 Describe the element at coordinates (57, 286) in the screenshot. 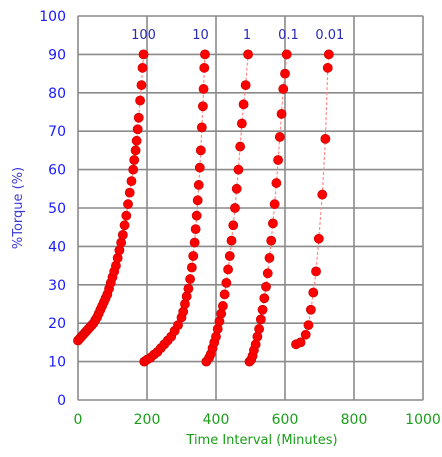

I see `y-tick-label: 30` at that location.